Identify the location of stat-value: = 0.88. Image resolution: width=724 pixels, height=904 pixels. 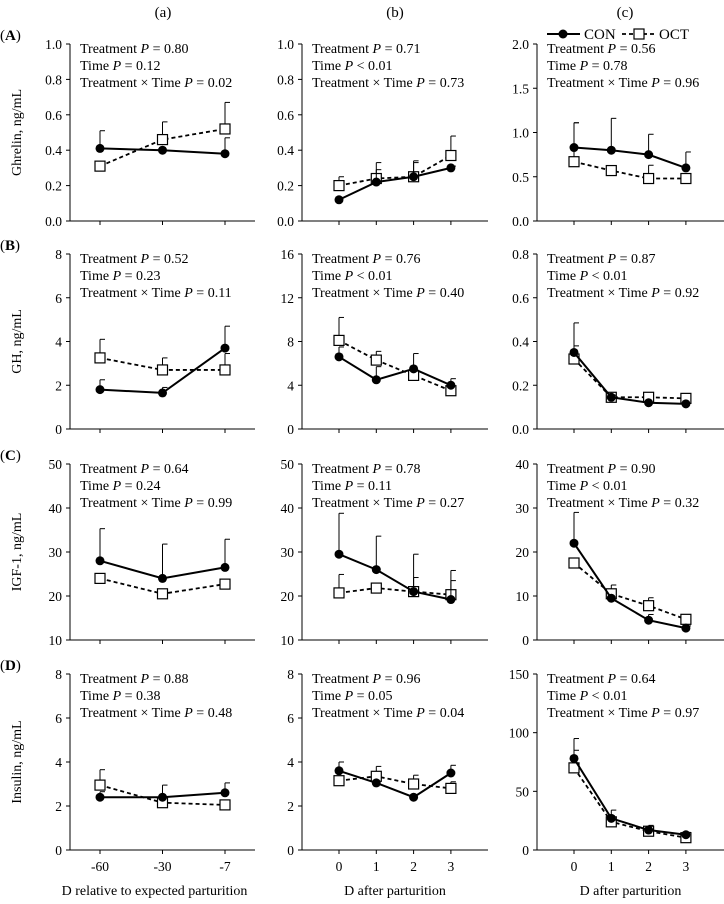
(168, 679).